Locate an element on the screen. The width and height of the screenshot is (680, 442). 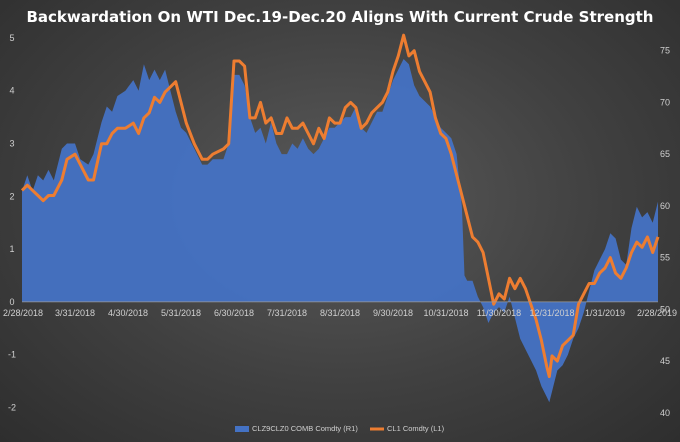
left-axis-tick-label: -2 is located at coordinates (12, 407).